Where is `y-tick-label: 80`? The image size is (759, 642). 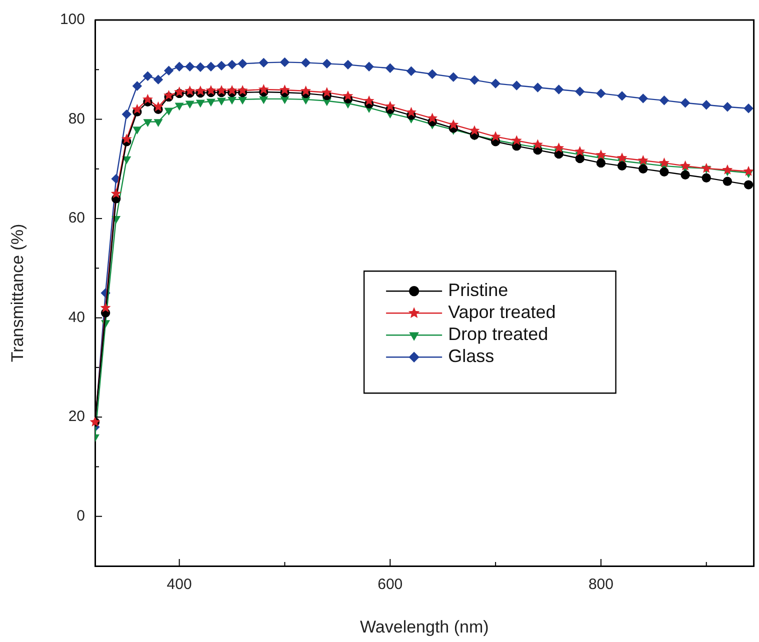
y-tick-label: 80 is located at coordinates (76, 119).